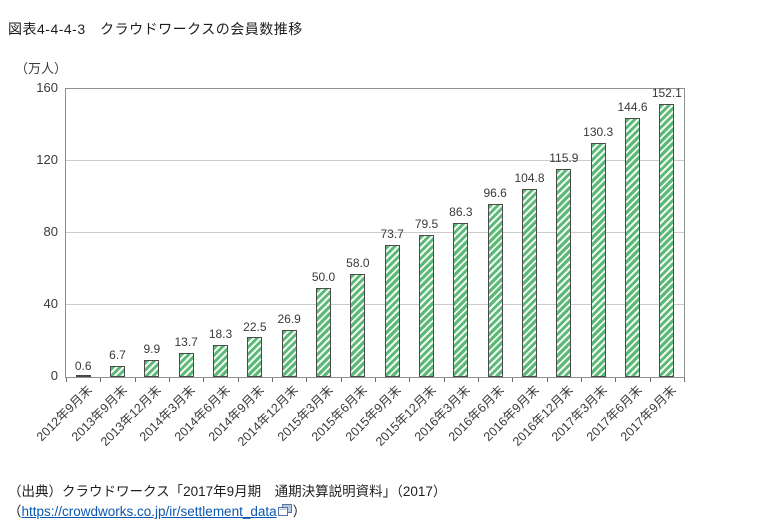  Describe the element at coordinates (220, 334) in the screenshot. I see `bar-value-label: 18.3` at that location.